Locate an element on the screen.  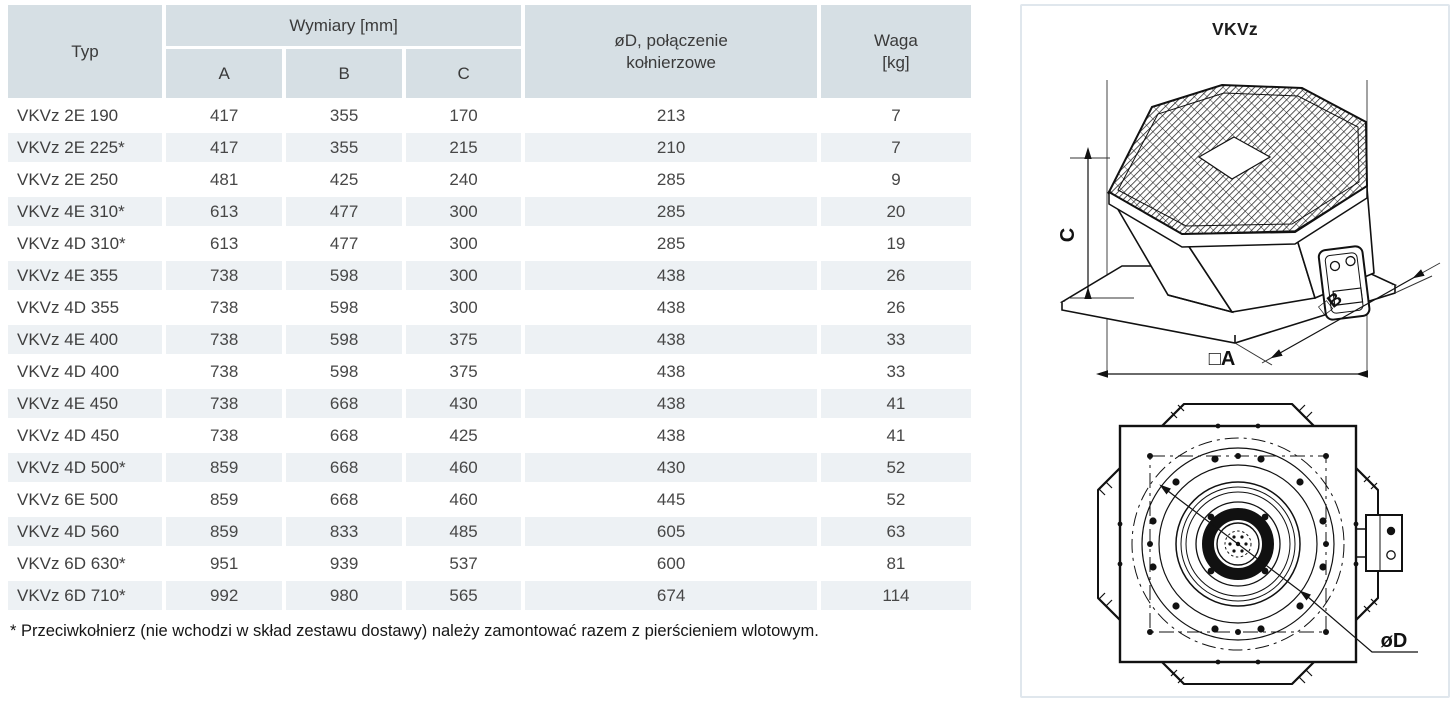
plan-terminal-box is located at coordinates (1379, 543).